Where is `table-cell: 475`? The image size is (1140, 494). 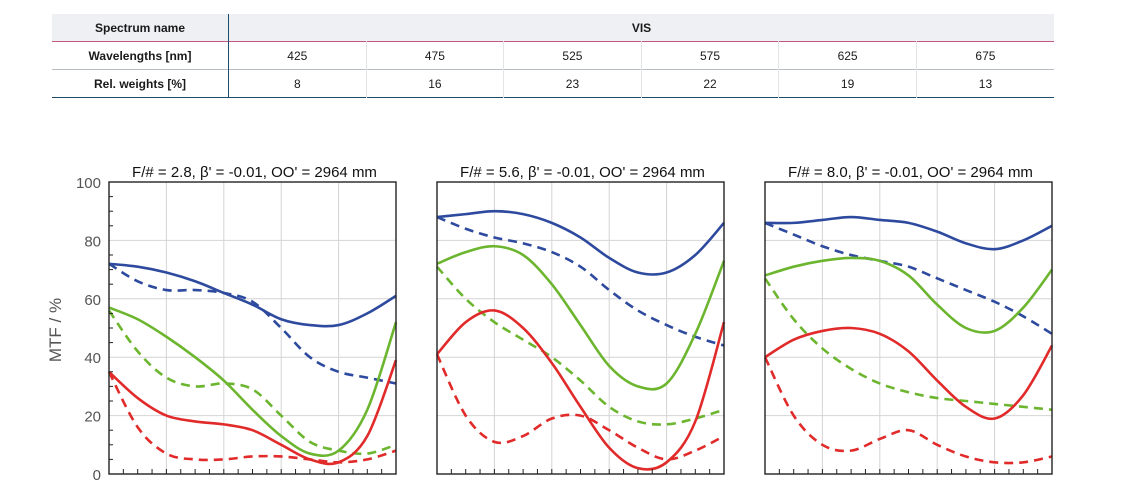
table-cell: 475 is located at coordinates (435, 55).